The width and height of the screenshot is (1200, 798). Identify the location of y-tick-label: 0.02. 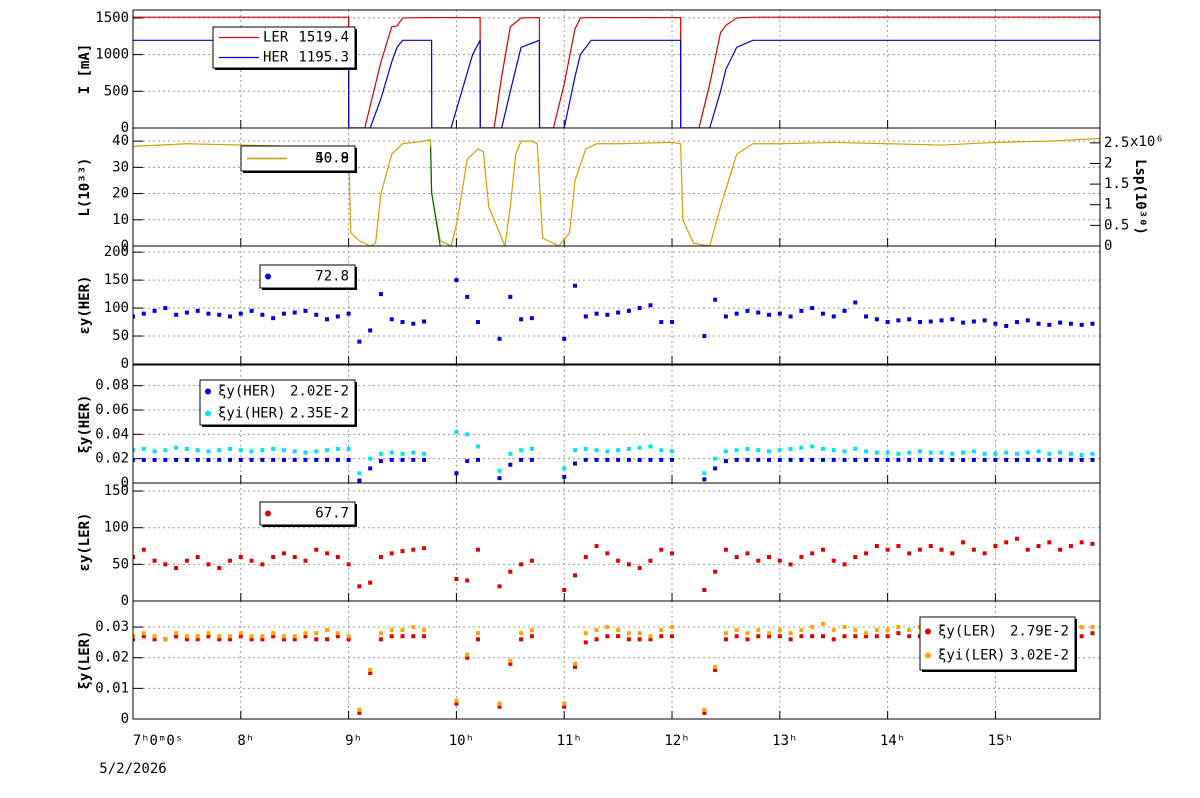
(112, 459).